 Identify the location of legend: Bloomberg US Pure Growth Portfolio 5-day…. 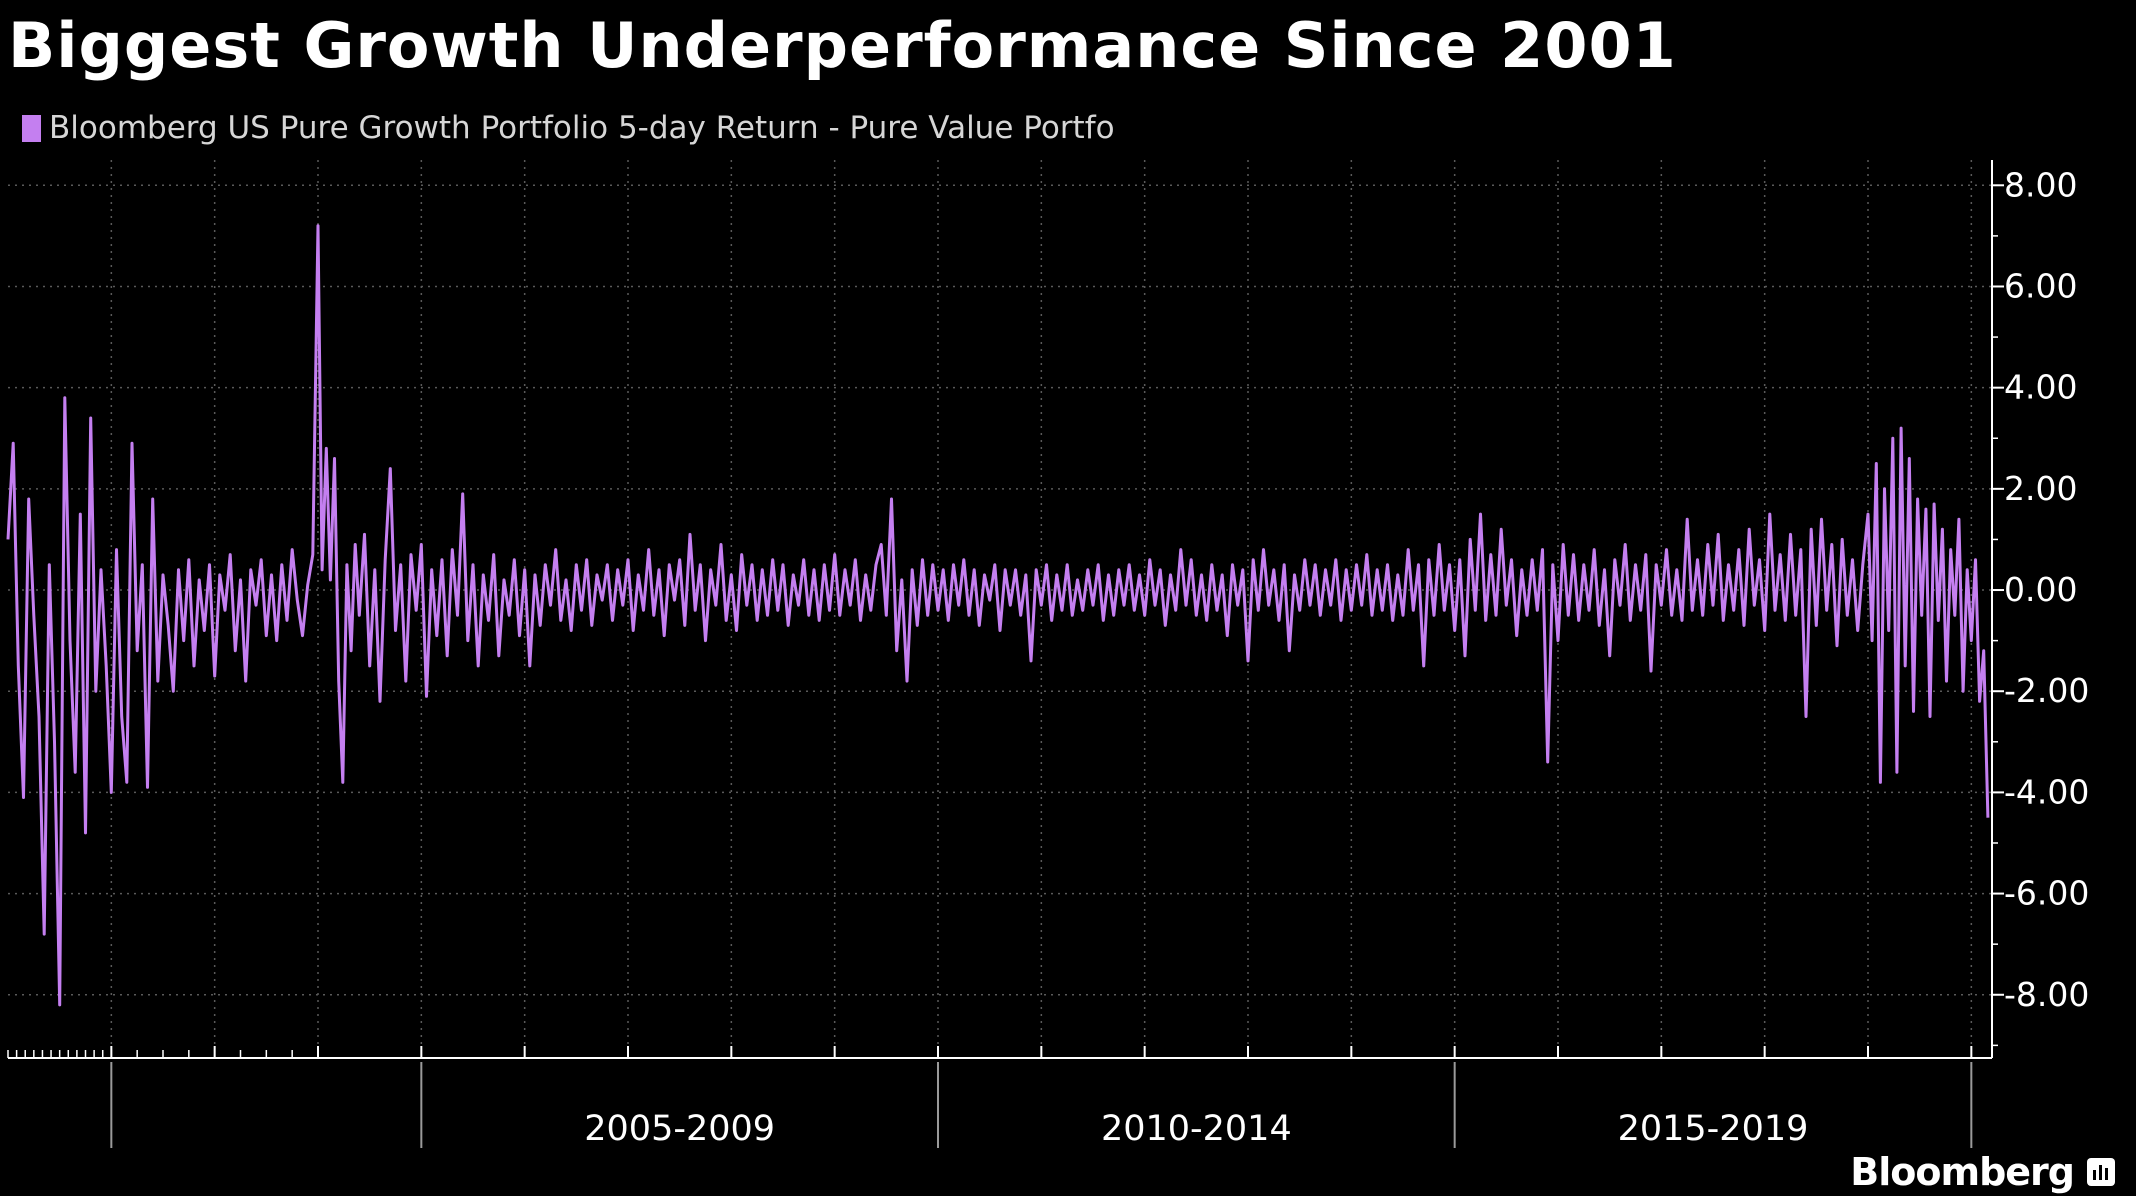
(568, 128).